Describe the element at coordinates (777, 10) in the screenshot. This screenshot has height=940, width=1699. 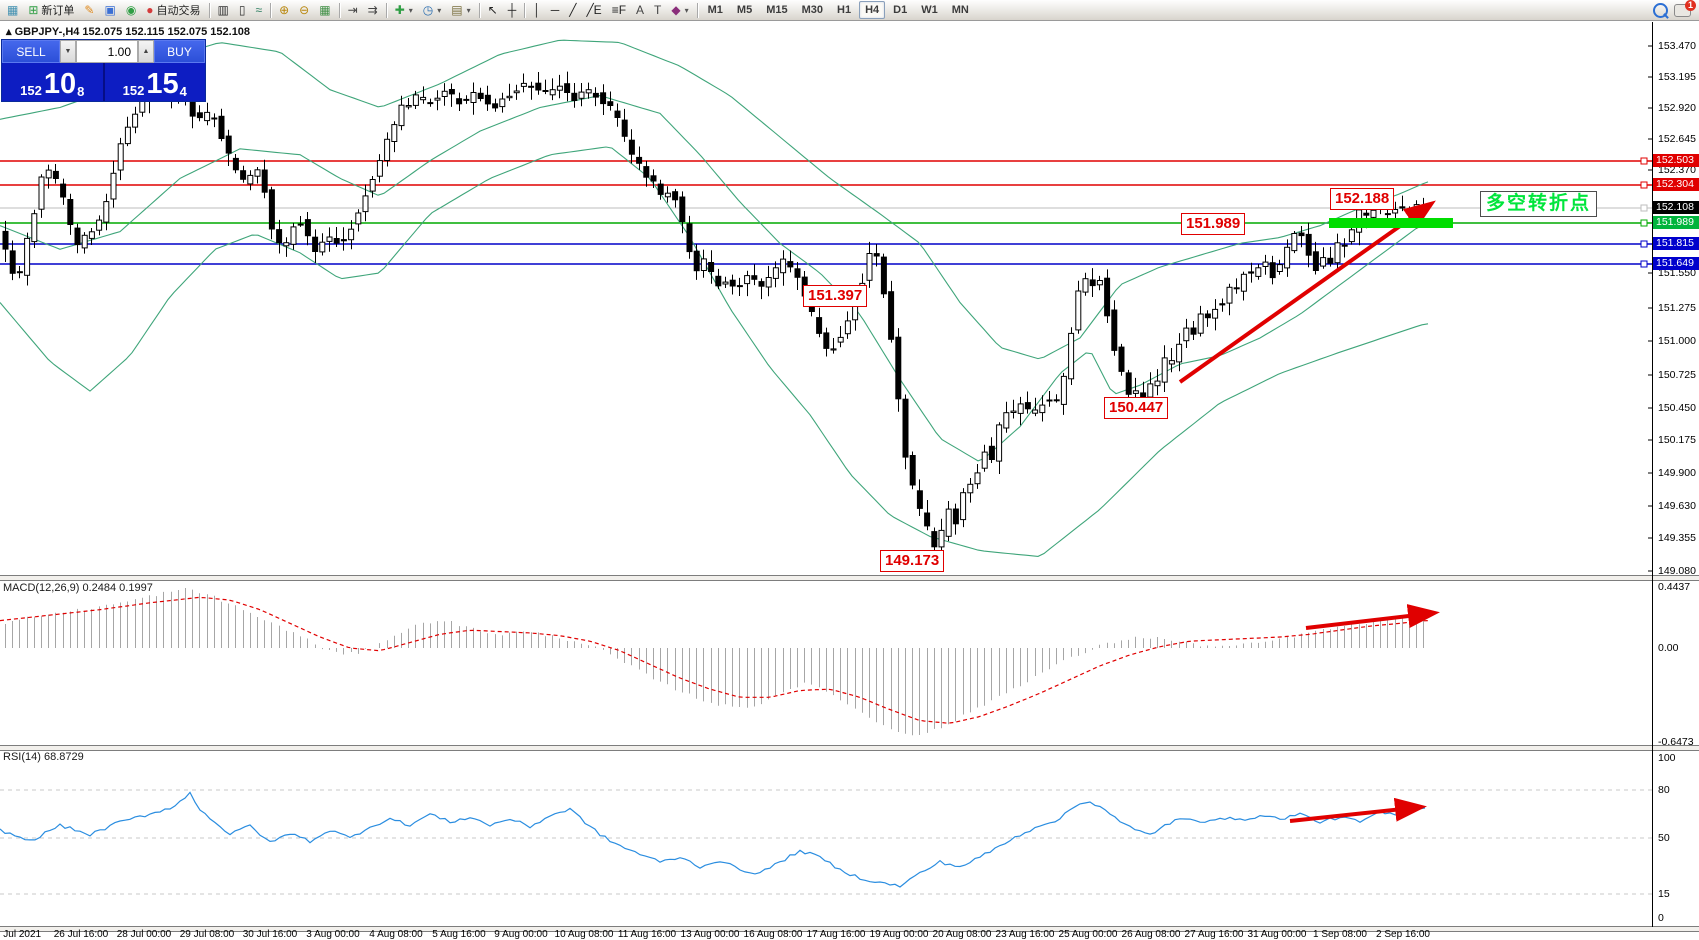
I see `timeframe-m15: M15` at that location.